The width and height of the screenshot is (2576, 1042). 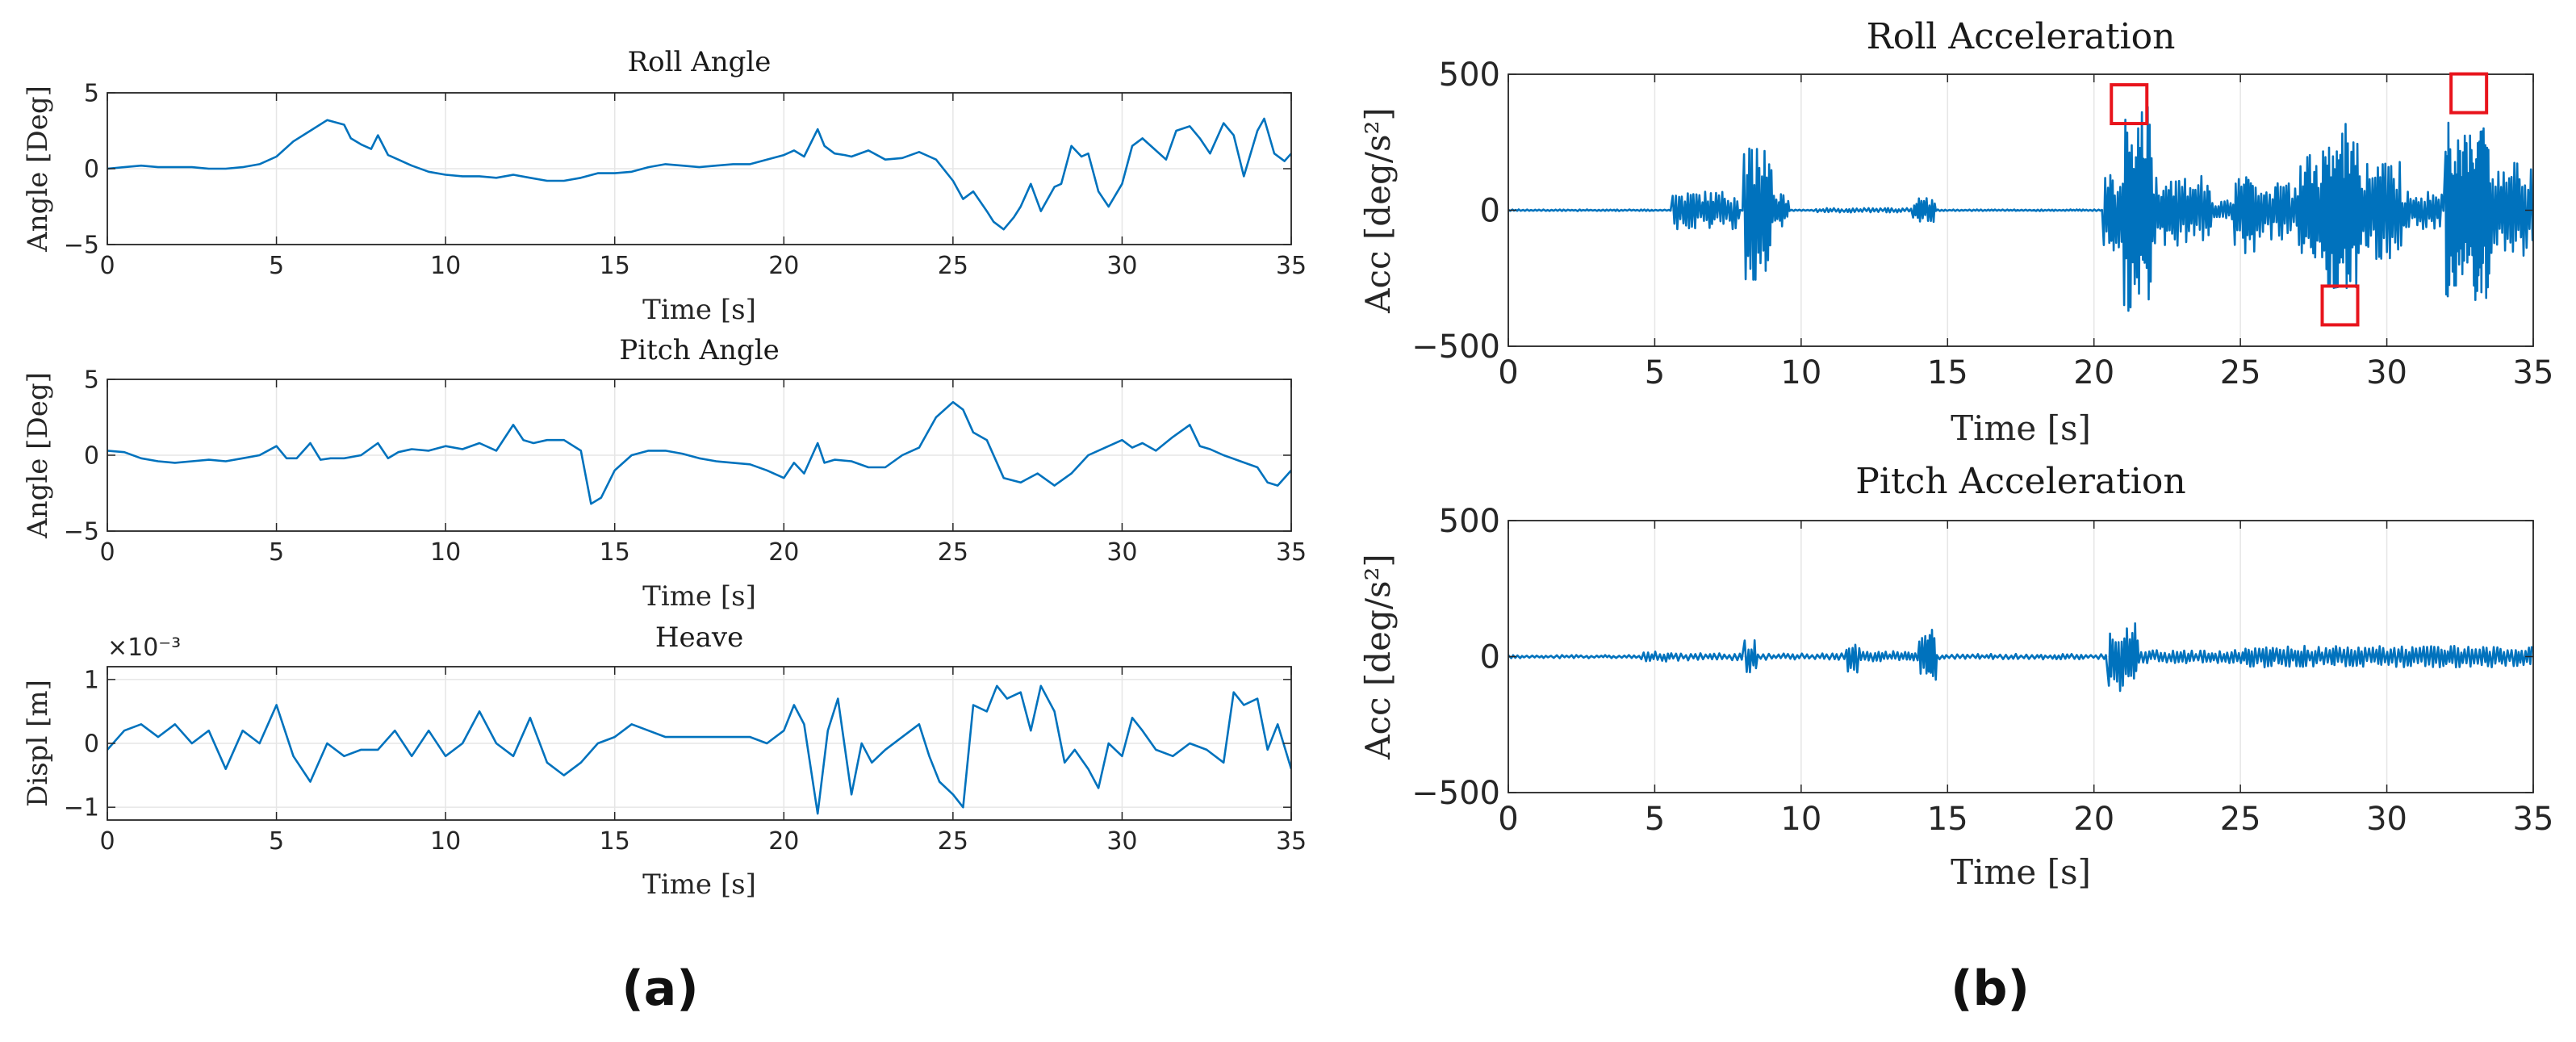 I want to click on pitch-angle-ylabel: Angle [Deg], so click(x=38, y=456).